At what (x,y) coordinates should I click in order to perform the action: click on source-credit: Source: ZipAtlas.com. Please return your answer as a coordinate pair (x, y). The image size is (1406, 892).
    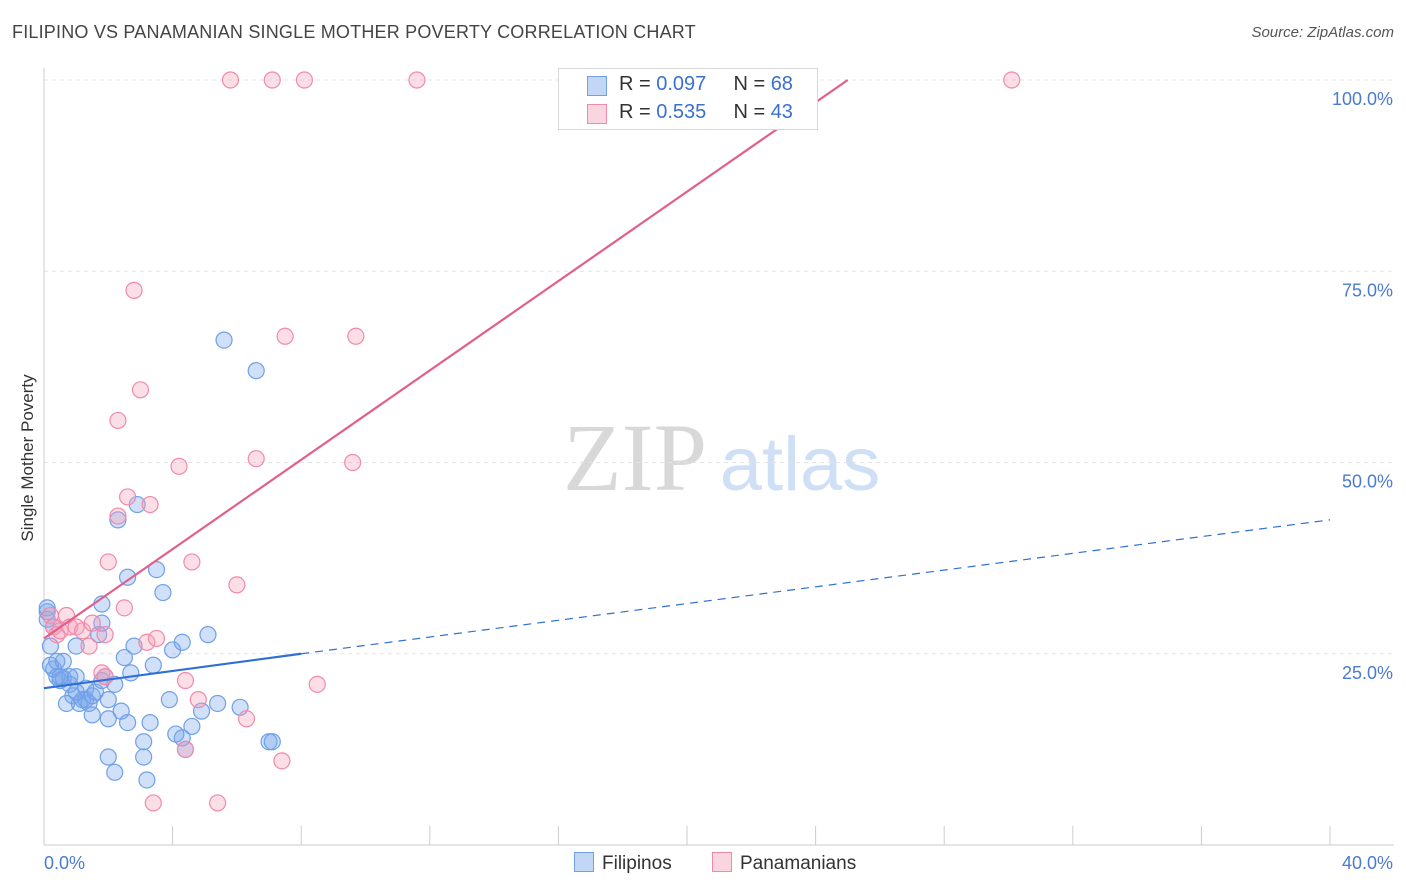
    Looking at the image, I should click on (1322, 32).